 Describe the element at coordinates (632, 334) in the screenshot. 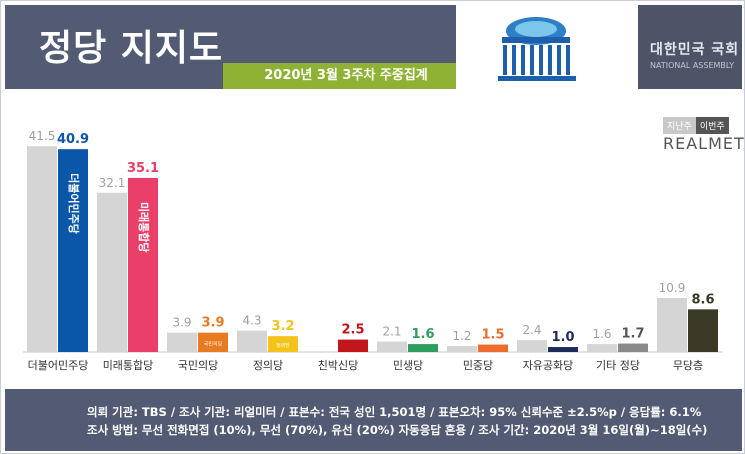

I see `value-label-this-week: 1.7` at that location.